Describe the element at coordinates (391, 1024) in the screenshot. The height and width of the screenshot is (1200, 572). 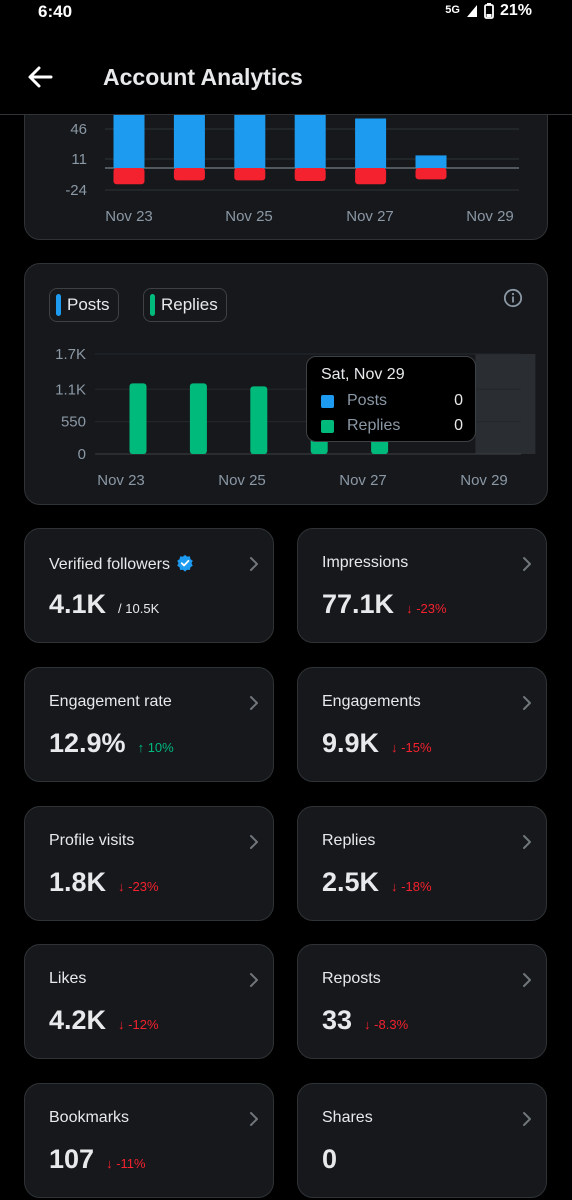
I see `metric-delta-value: -8.3%` at that location.